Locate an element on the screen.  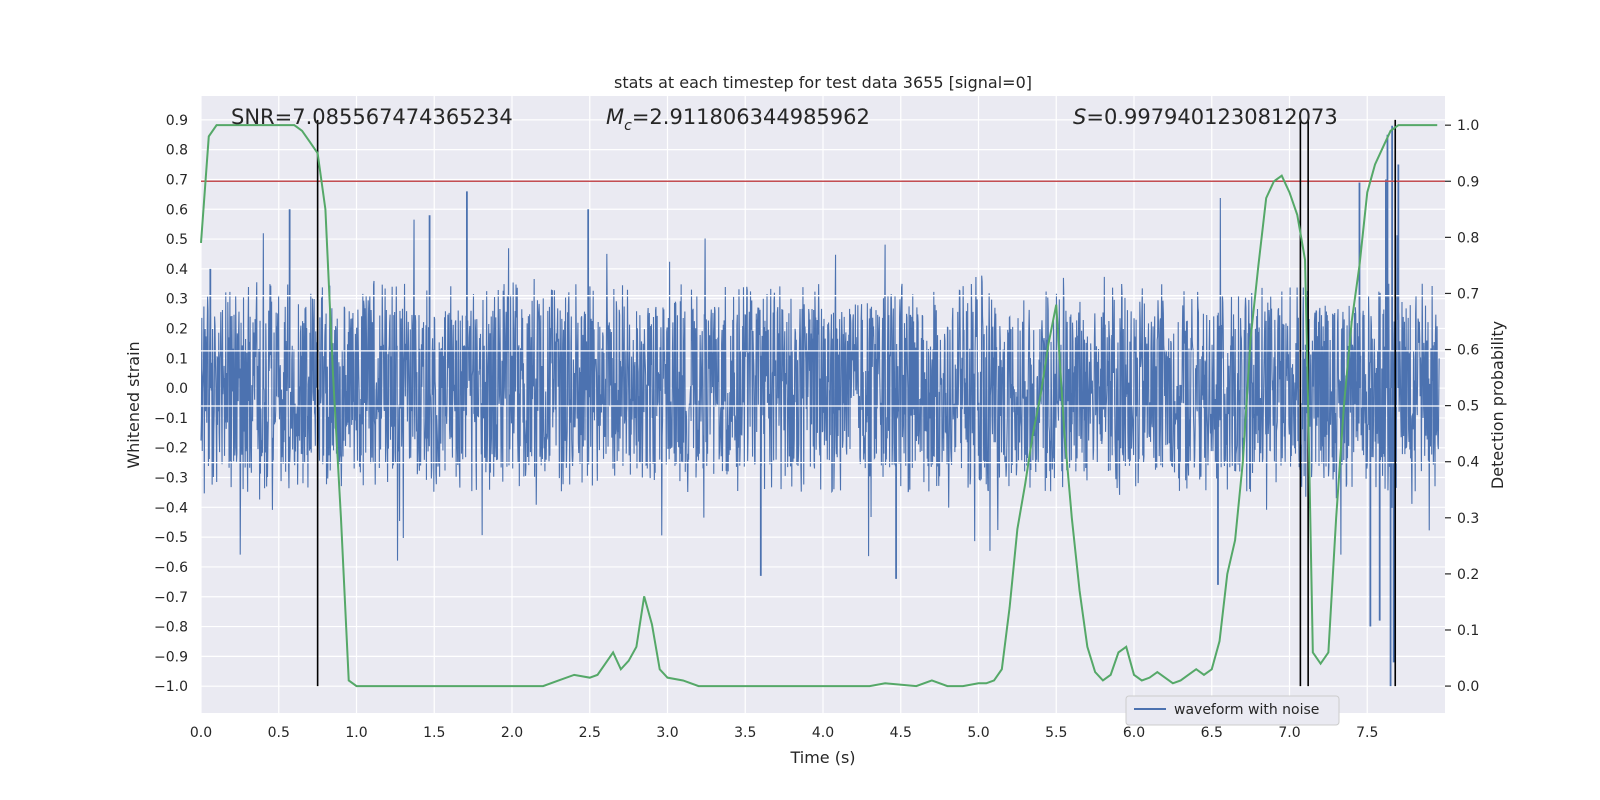
s-value: =0.9979401230812073 is located at coordinates (1211, 117).